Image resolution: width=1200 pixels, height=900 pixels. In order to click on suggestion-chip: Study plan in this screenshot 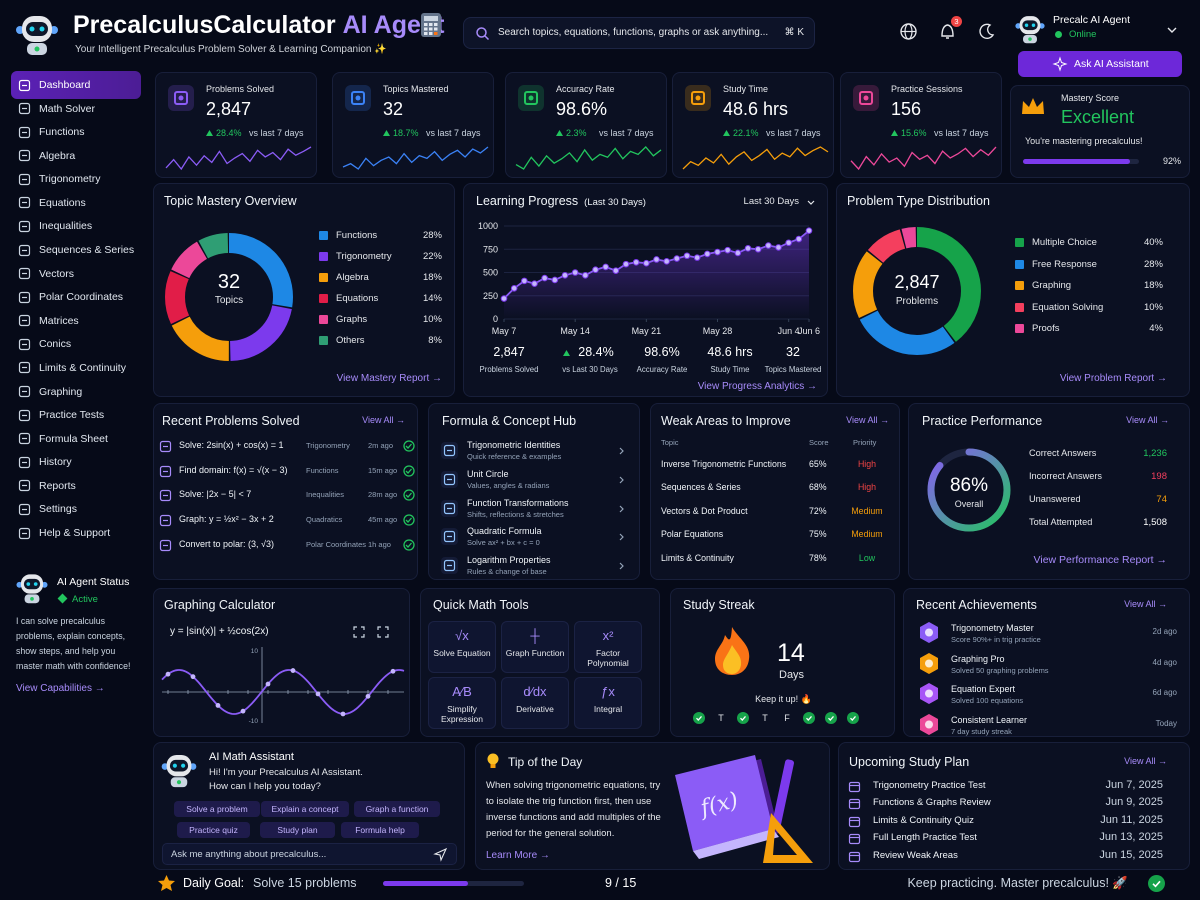, I will do `click(297, 830)`.